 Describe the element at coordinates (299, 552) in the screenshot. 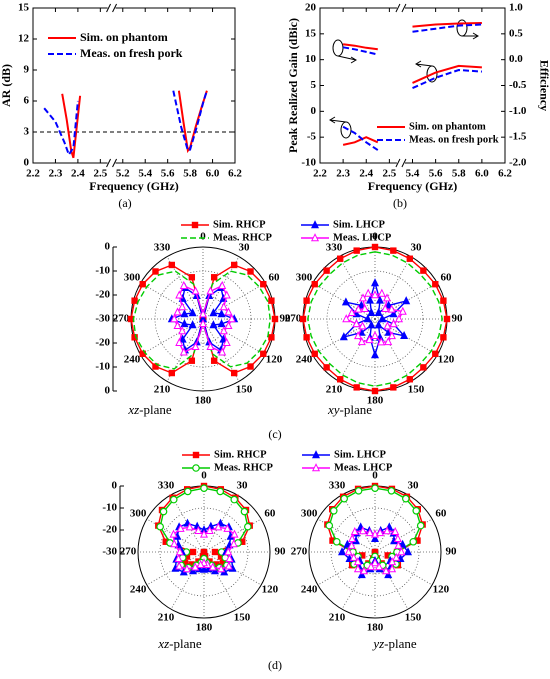

I see `angle-label: 270` at that location.